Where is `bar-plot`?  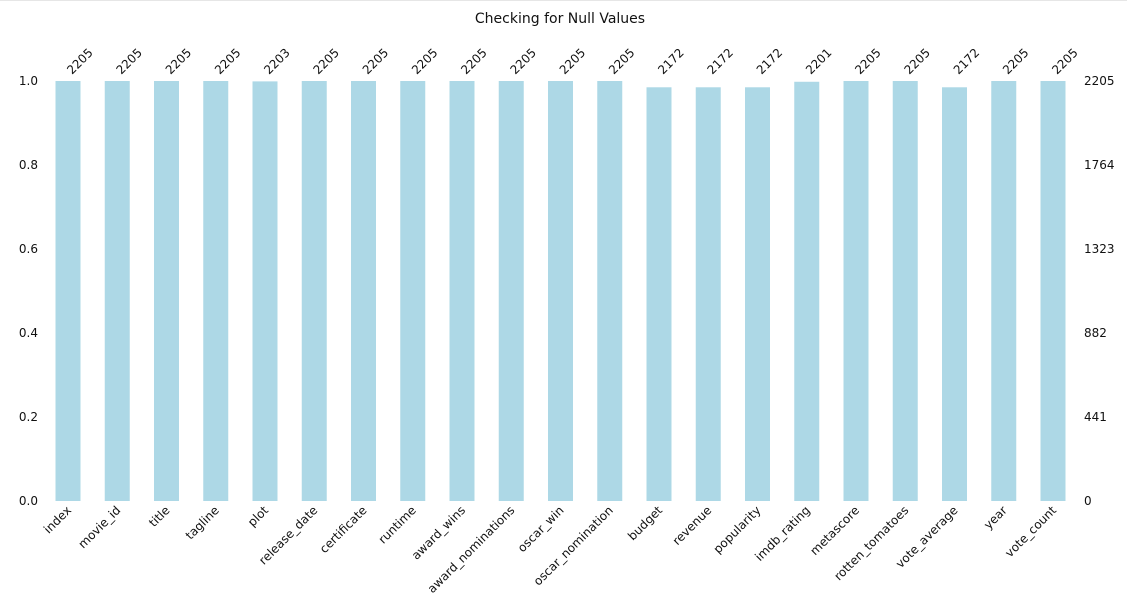
bar-plot is located at coordinates (265, 291).